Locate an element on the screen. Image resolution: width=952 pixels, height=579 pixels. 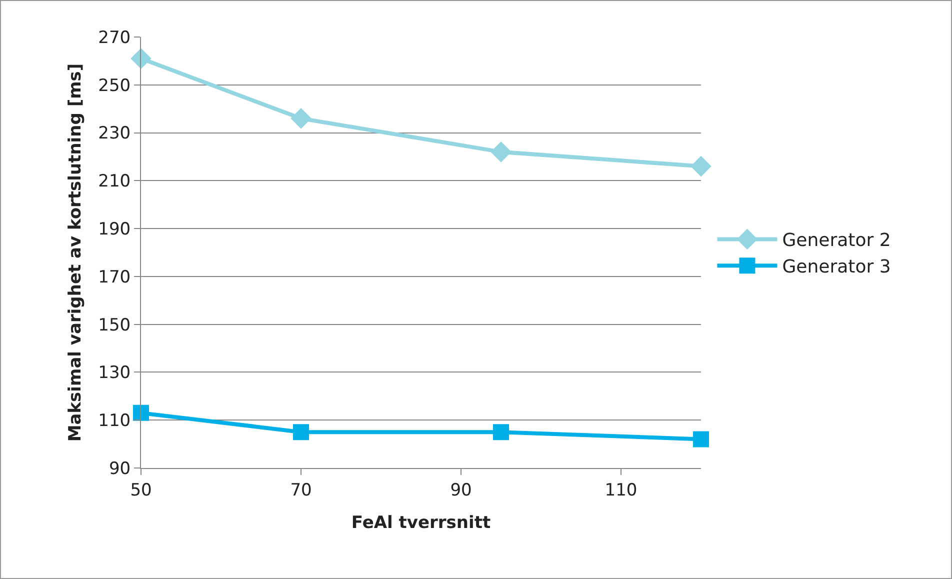
x-tick-label: 50 is located at coordinates (141, 490).